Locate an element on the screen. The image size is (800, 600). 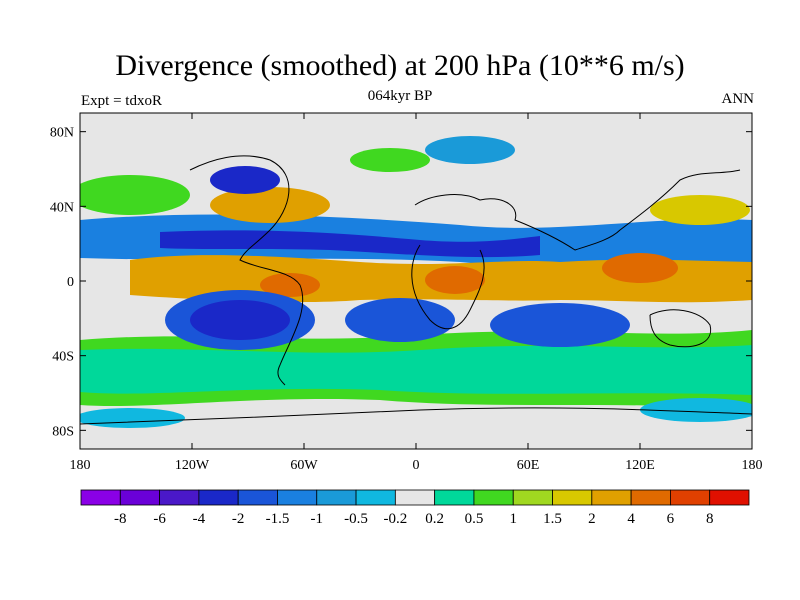
colorbar-label: -0.2 is located at coordinates (395, 519).